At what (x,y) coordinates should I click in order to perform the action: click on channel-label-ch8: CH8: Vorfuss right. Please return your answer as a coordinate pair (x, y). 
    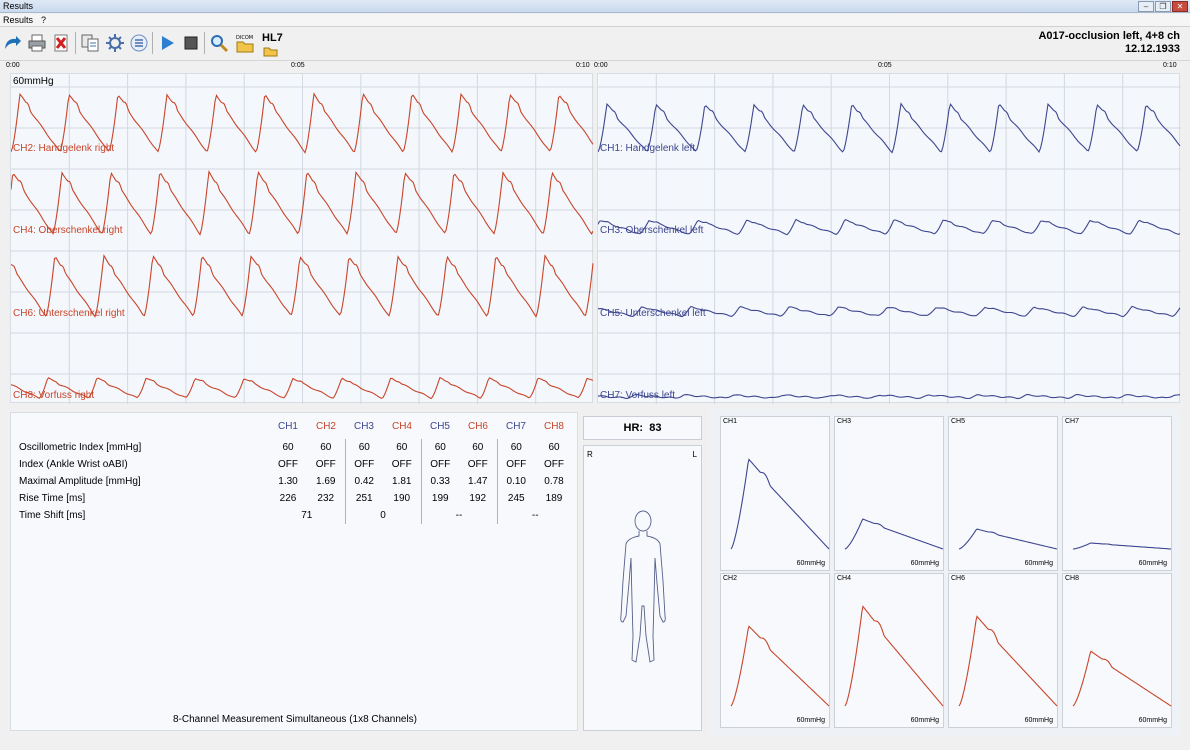
    Looking at the image, I should click on (54, 395).